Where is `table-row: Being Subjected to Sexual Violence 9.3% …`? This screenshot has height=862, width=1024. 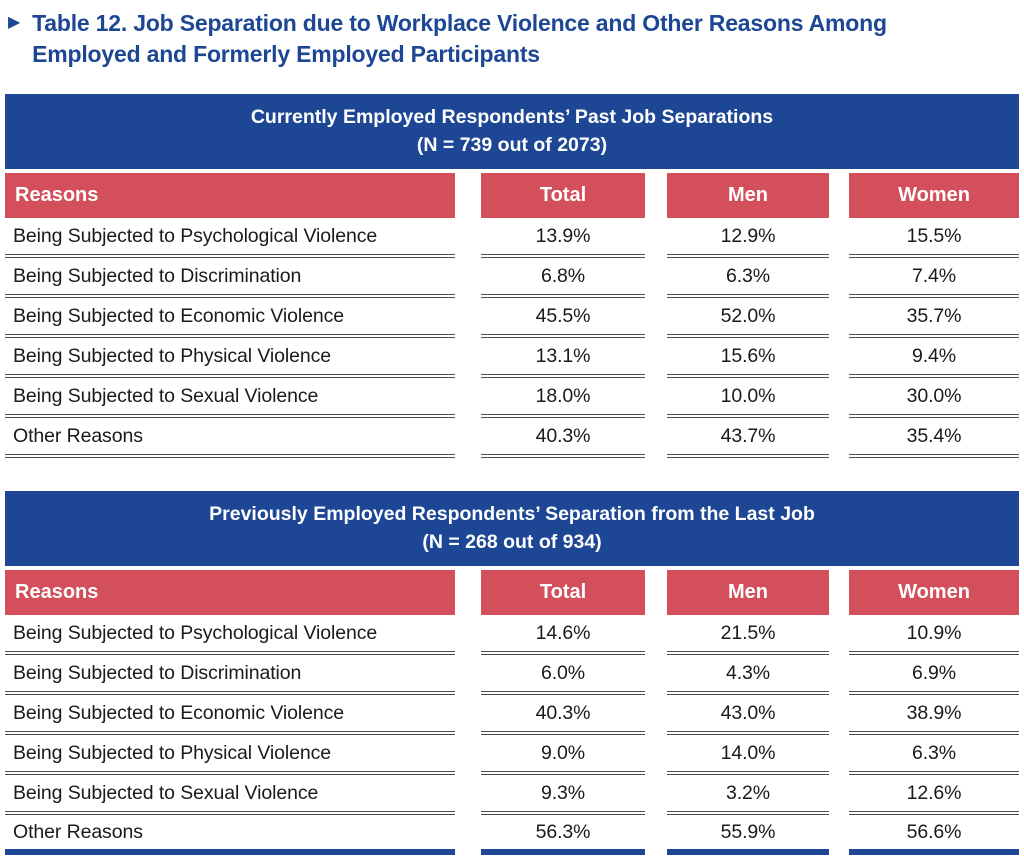 table-row: Being Subjected to Sexual Violence 9.3% … is located at coordinates (512, 795).